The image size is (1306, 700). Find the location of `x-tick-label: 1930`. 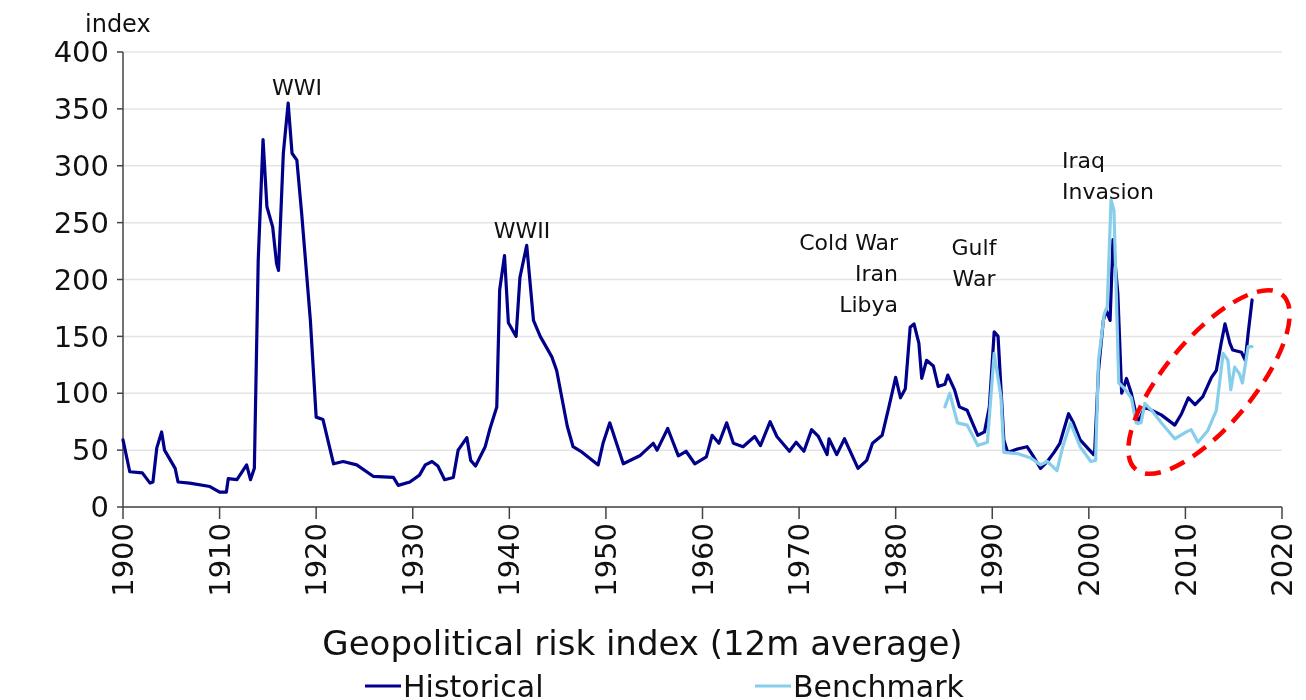

x-tick-label: 1930 is located at coordinates (412, 560).